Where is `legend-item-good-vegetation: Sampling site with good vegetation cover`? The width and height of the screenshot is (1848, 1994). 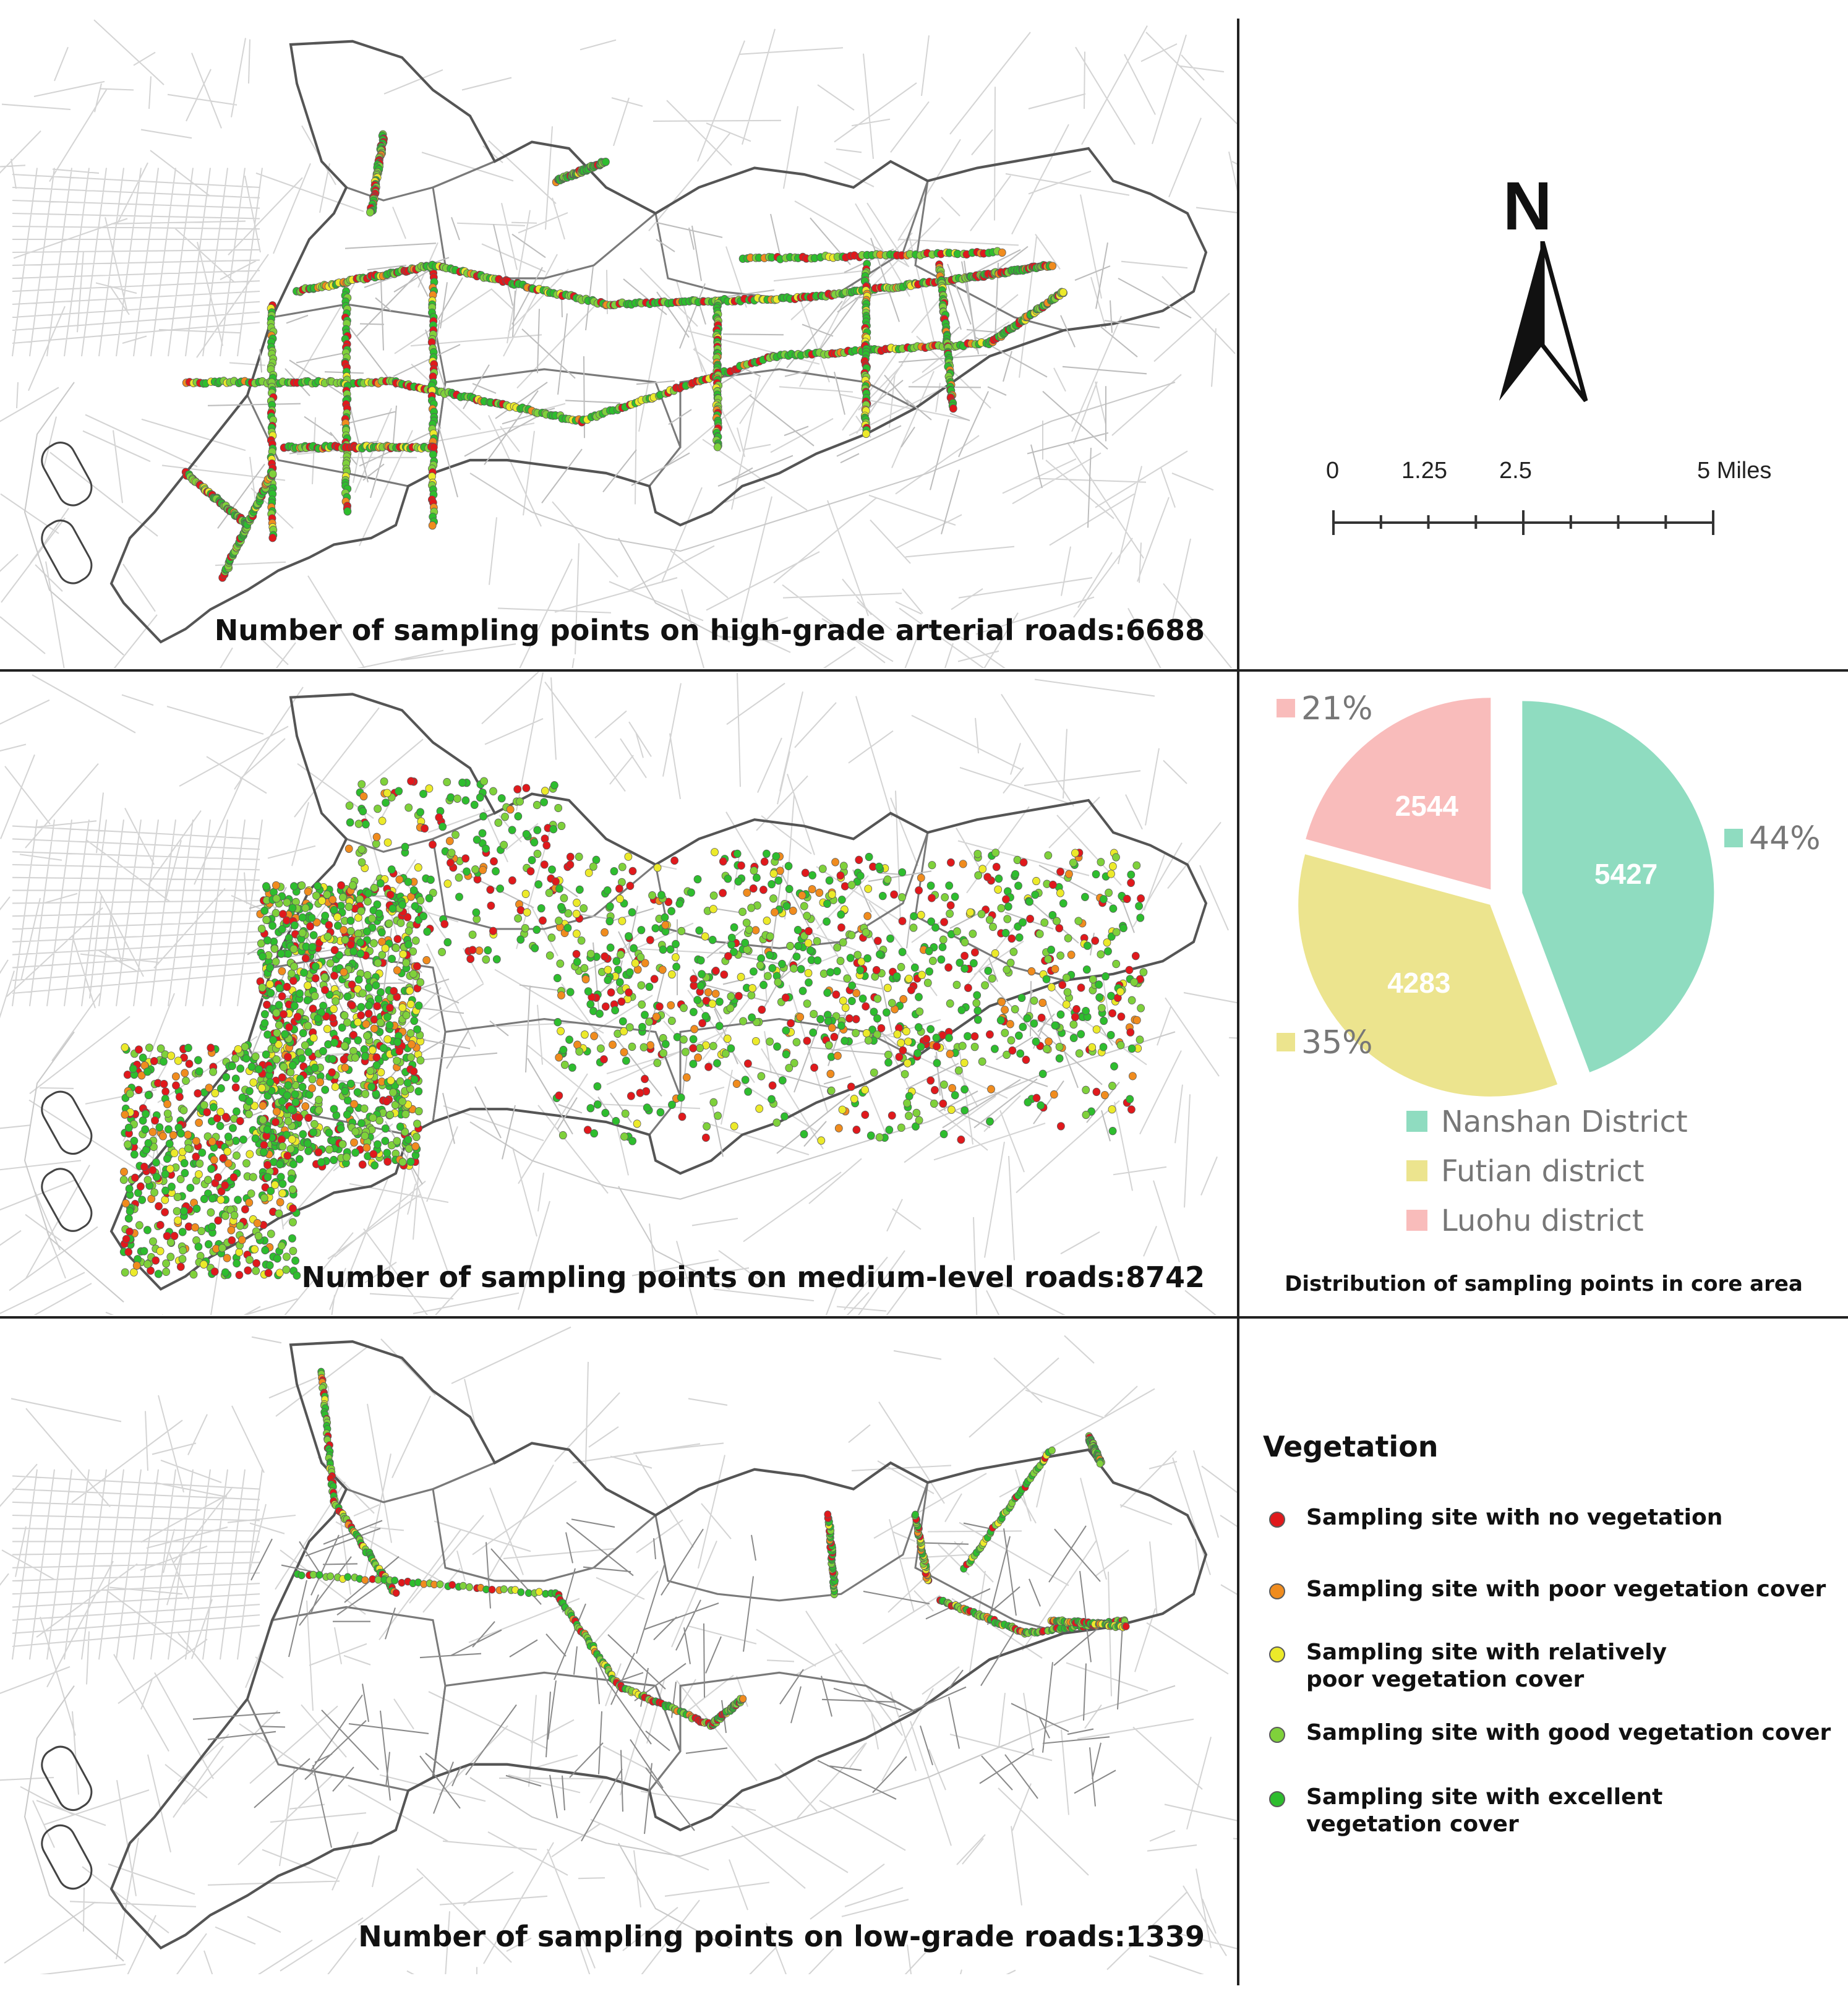 legend-item-good-vegetation: Sampling site with good vegetation cover is located at coordinates (1553, 1733).